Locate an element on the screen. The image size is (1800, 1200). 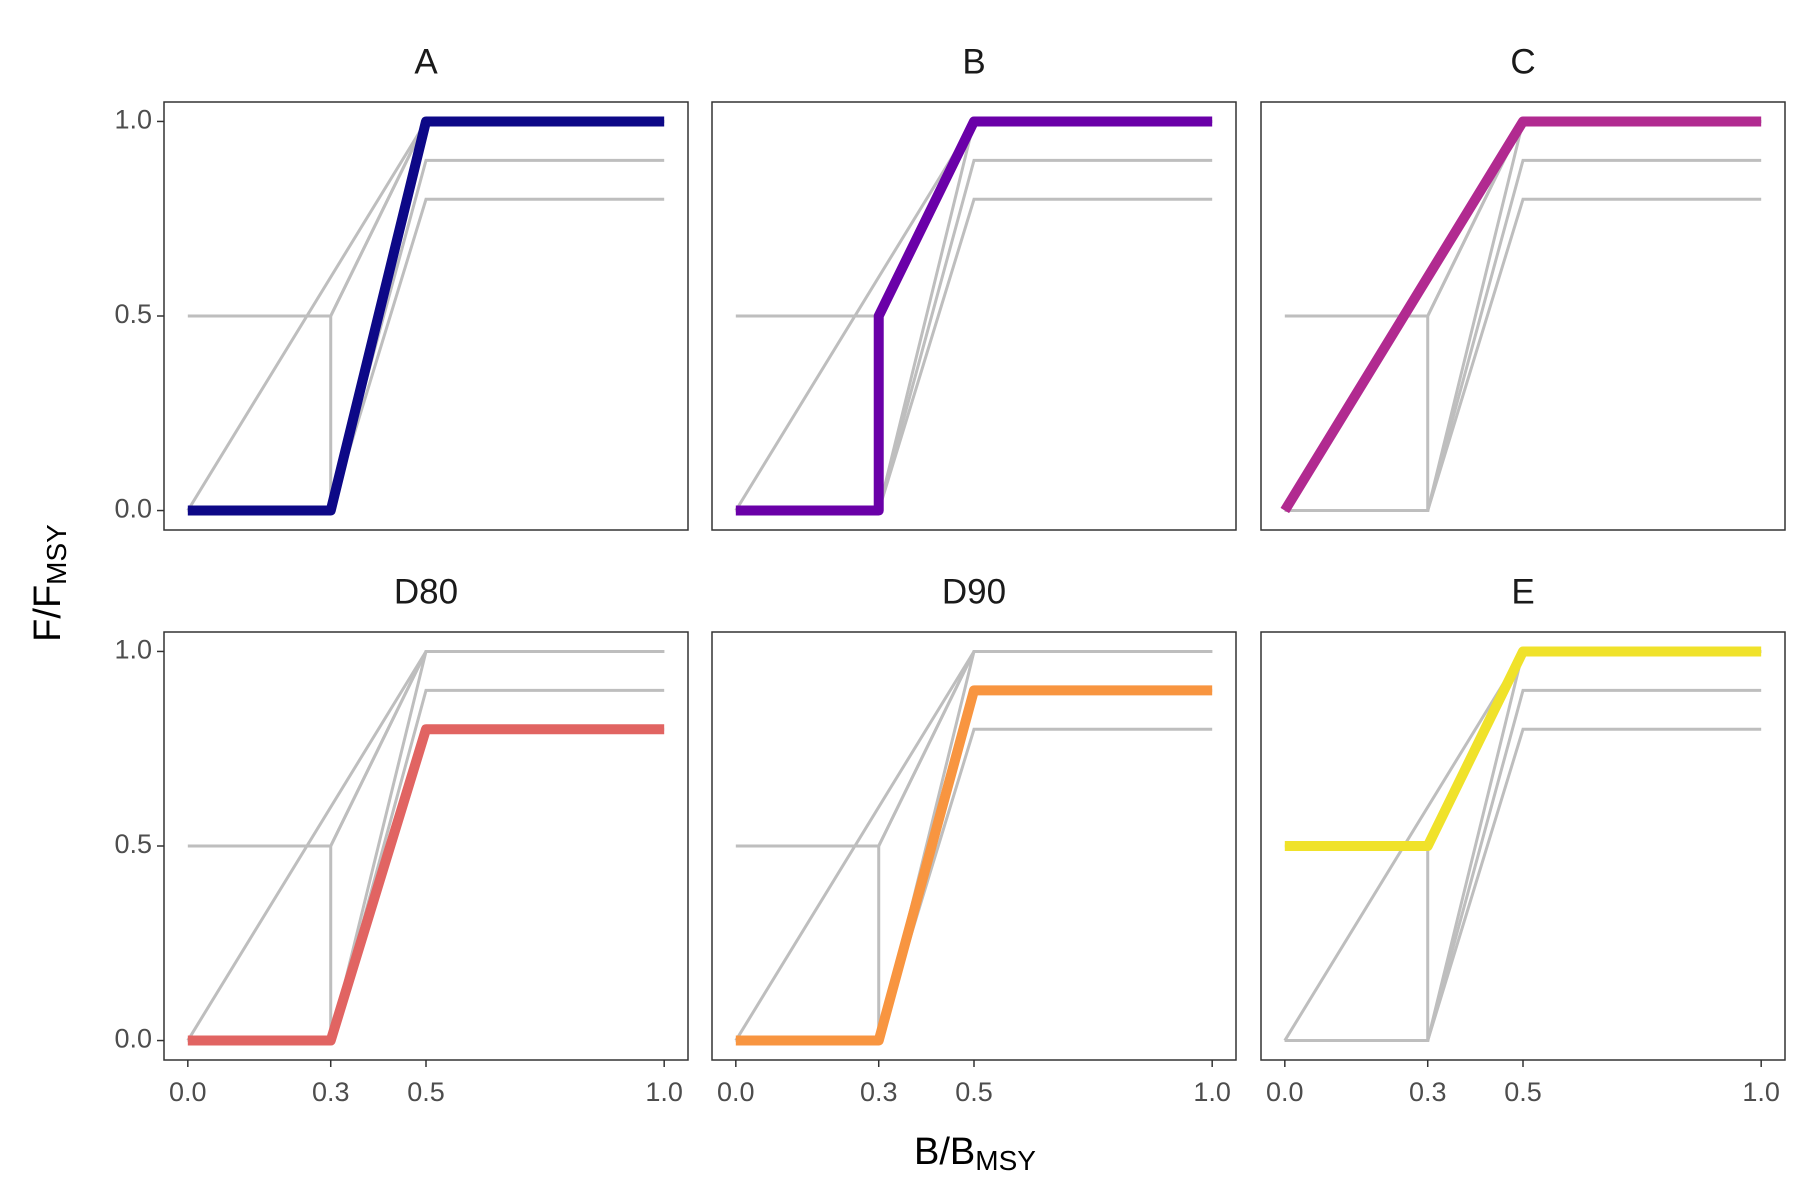
panel-title: B is located at coordinates (973, 61).